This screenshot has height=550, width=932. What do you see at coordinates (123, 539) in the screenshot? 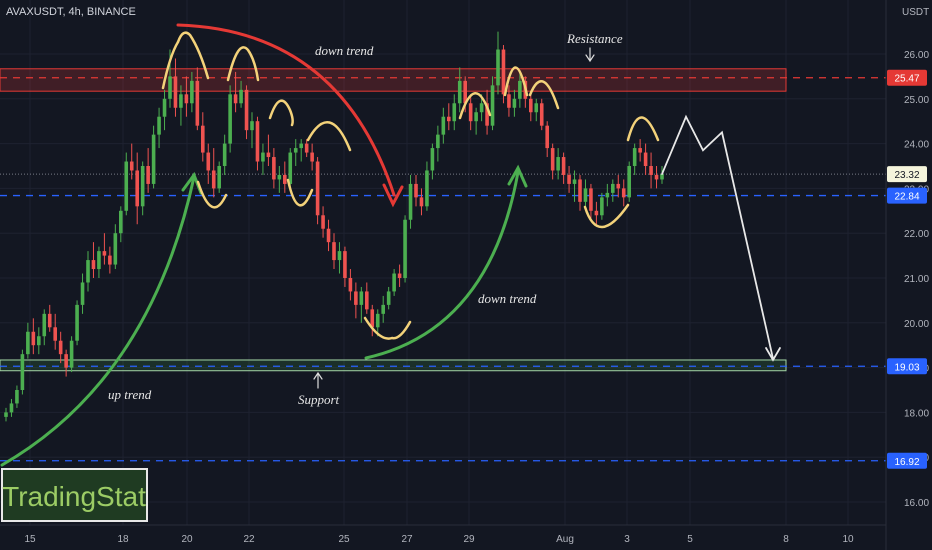
I see `time-tick-label: 18` at bounding box center [123, 539].